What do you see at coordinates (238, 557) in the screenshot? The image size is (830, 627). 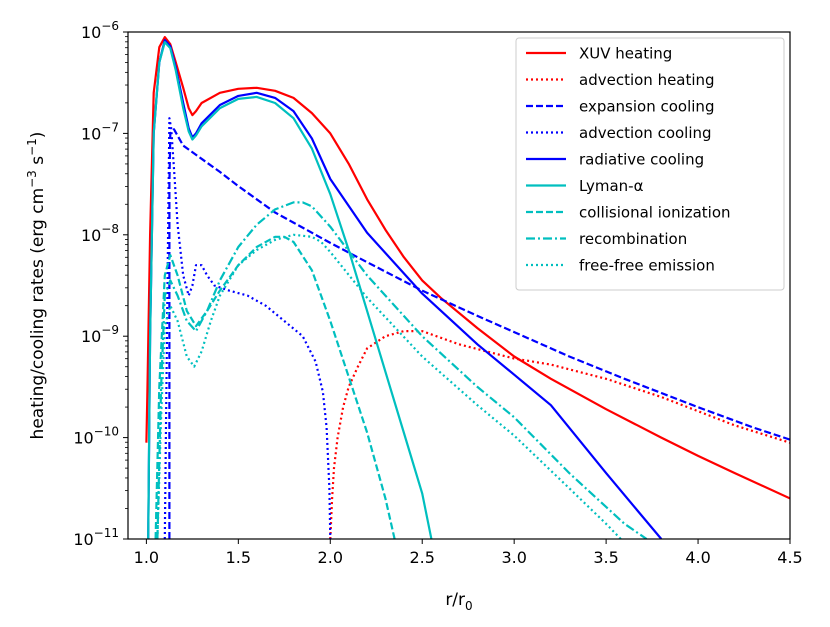 I see `x-tick-label: 1.5` at bounding box center [238, 557].